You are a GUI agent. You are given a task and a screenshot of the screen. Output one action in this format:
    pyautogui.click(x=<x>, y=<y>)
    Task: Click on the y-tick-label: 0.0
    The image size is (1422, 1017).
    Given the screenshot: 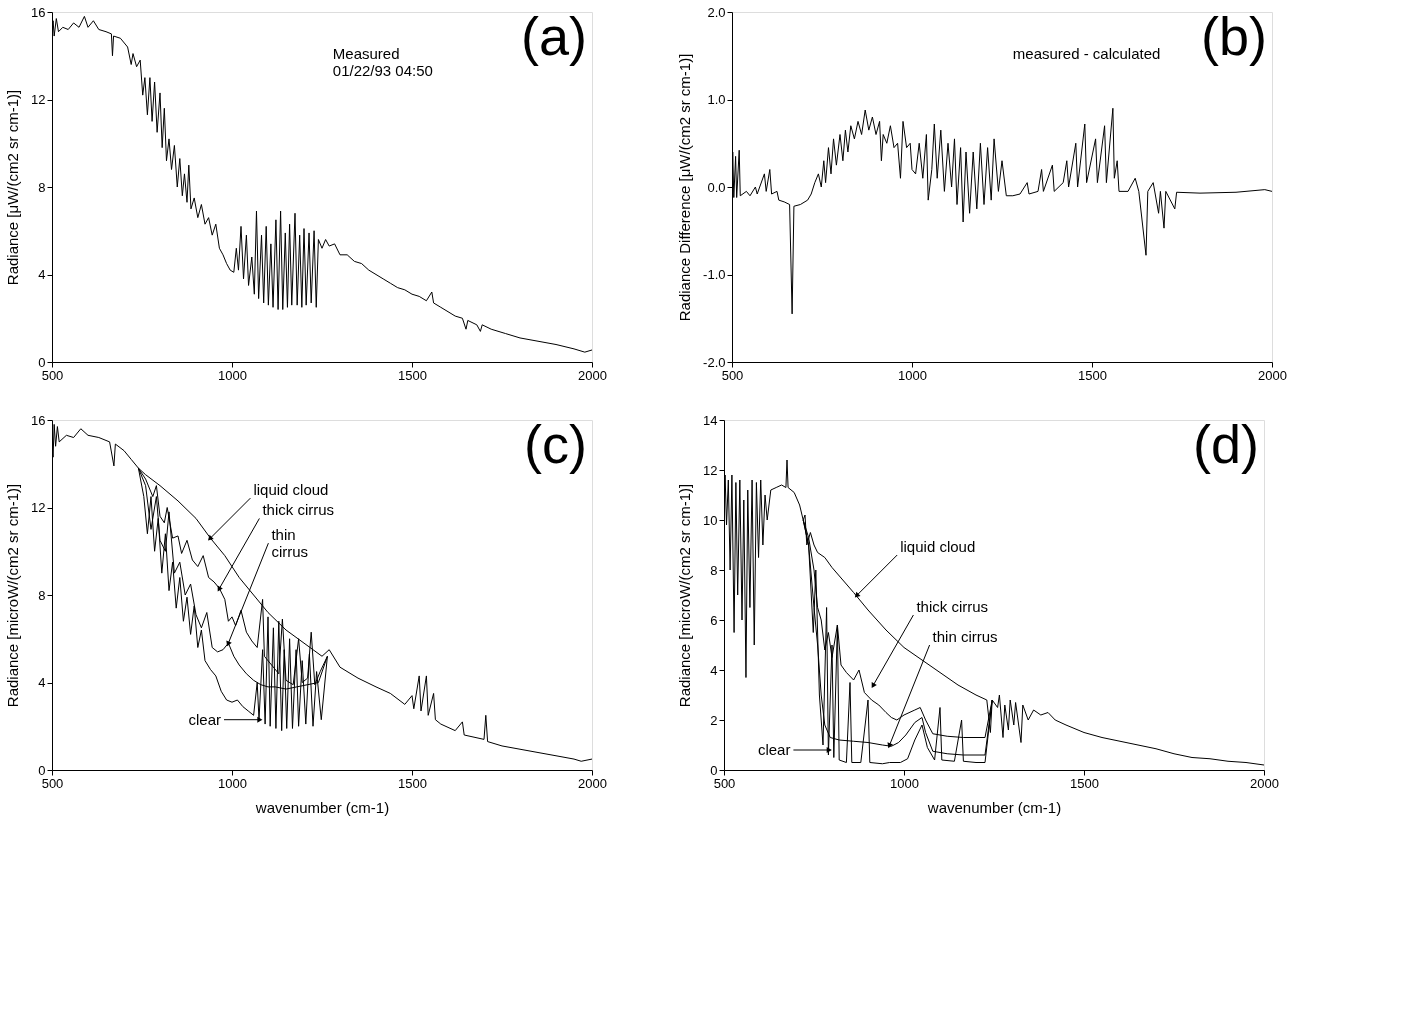 What is the action you would take?
    pyautogui.click(x=716, y=187)
    